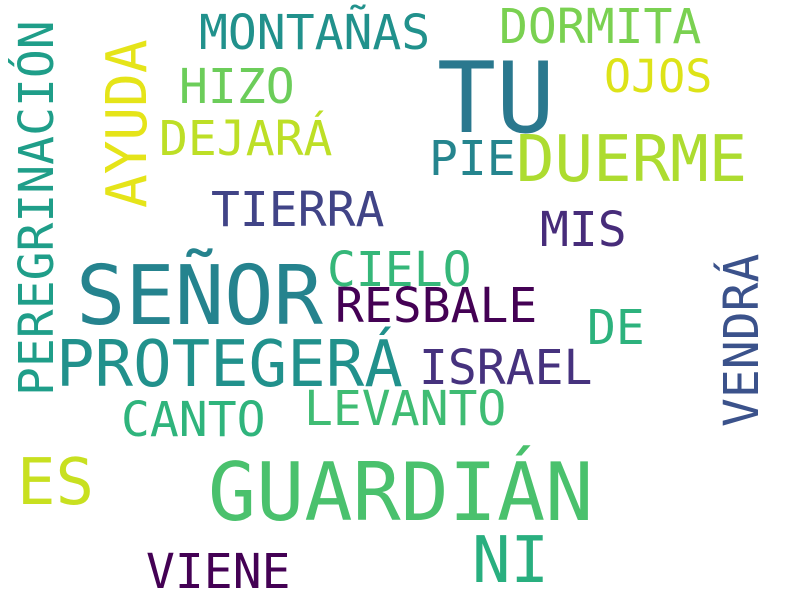 The height and width of the screenshot is (600, 800). I want to click on word-viene: VIENE, so click(218, 572).